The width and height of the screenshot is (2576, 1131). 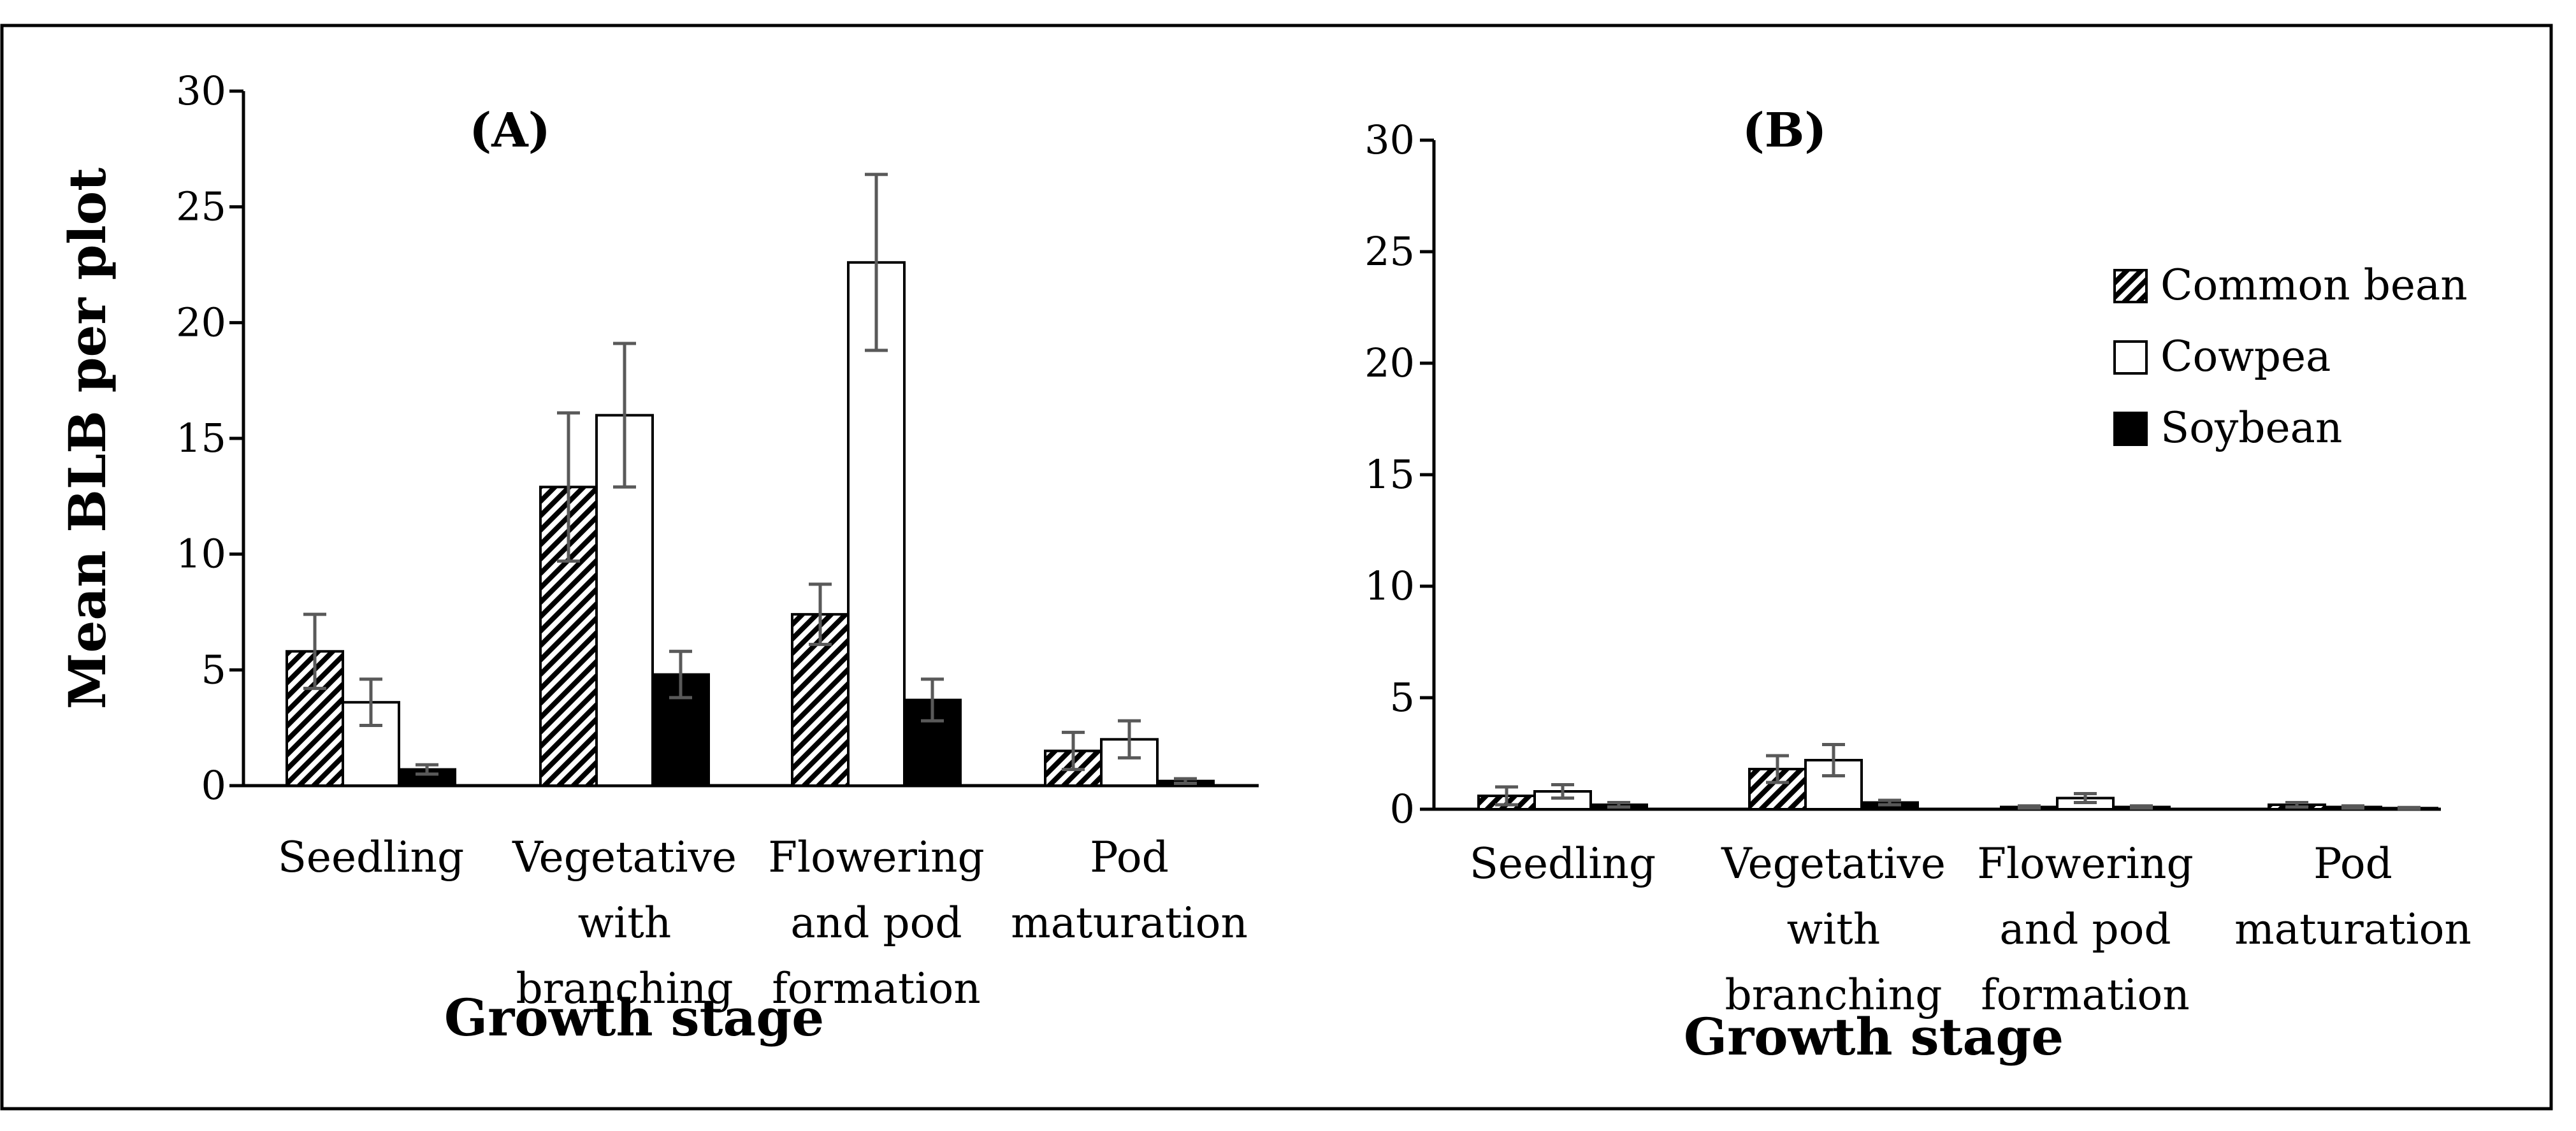 I want to click on panel-label: (B), so click(x=1784, y=130).